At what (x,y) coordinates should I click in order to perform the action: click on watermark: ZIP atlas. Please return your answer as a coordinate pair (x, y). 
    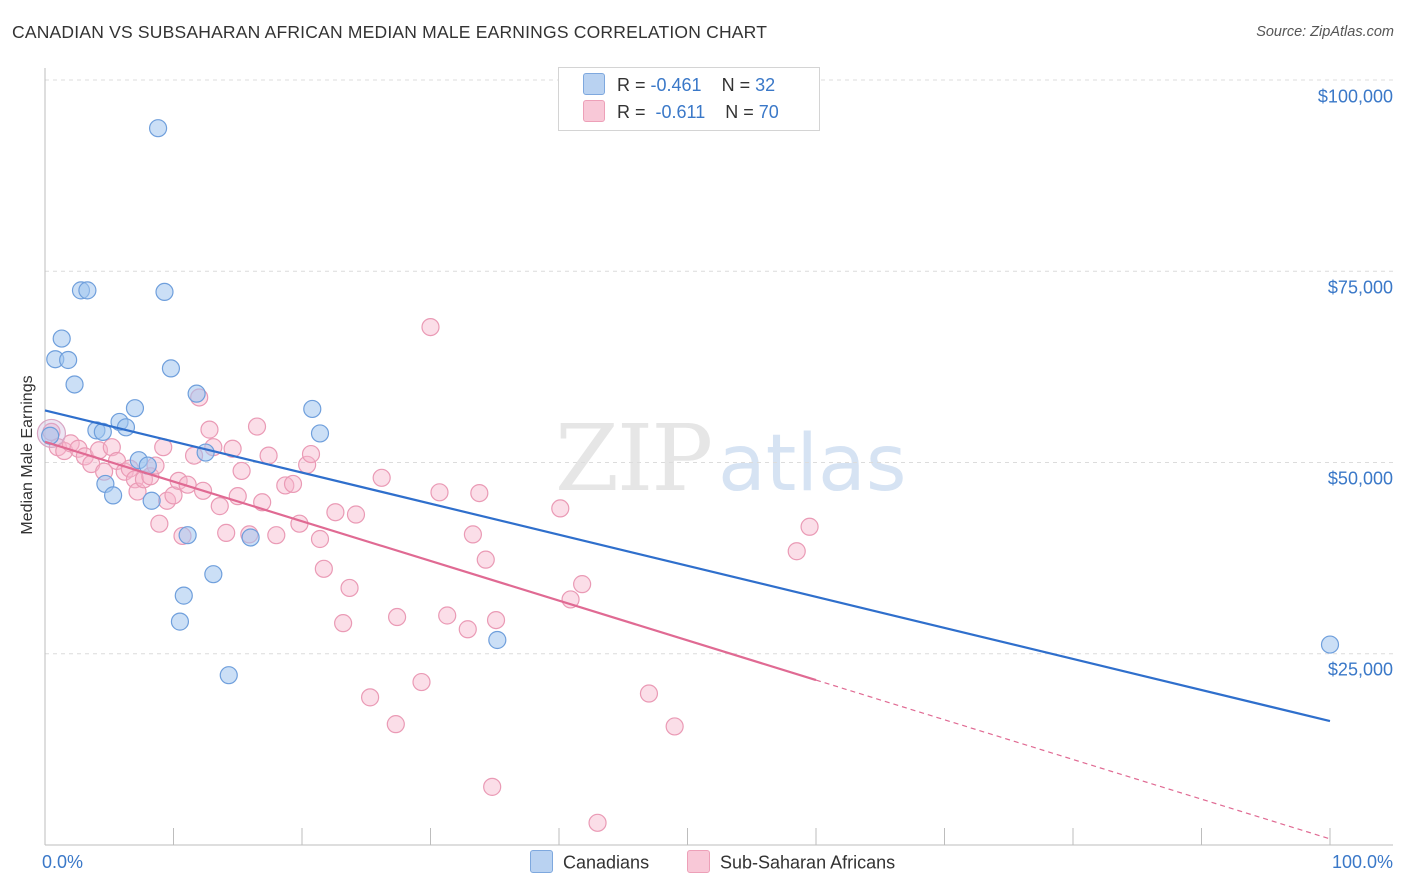
    Looking at the image, I should click on (731, 458).